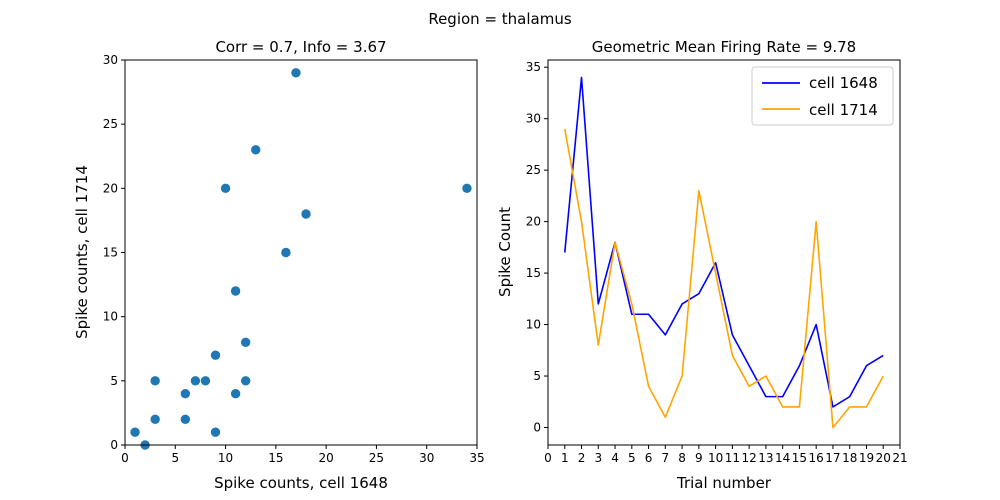 The height and width of the screenshot is (500, 1000). I want to click on scatter-title: Corr = 0.7, Info = 3.67, so click(300, 47).